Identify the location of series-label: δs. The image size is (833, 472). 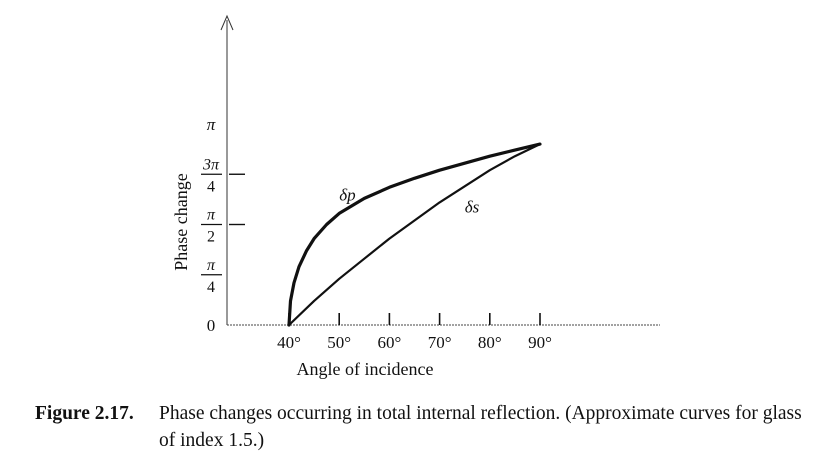
(472, 206).